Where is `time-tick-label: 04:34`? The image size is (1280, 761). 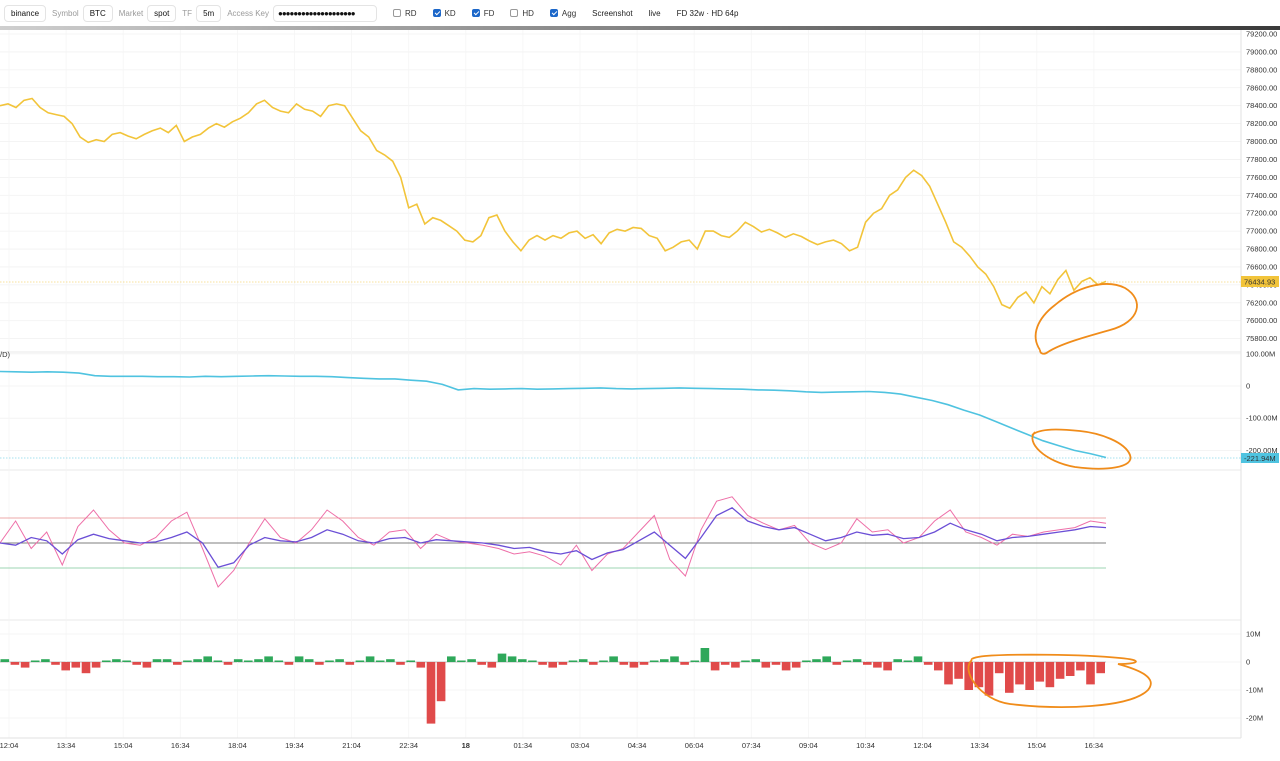
time-tick-label: 04:34 is located at coordinates (637, 745).